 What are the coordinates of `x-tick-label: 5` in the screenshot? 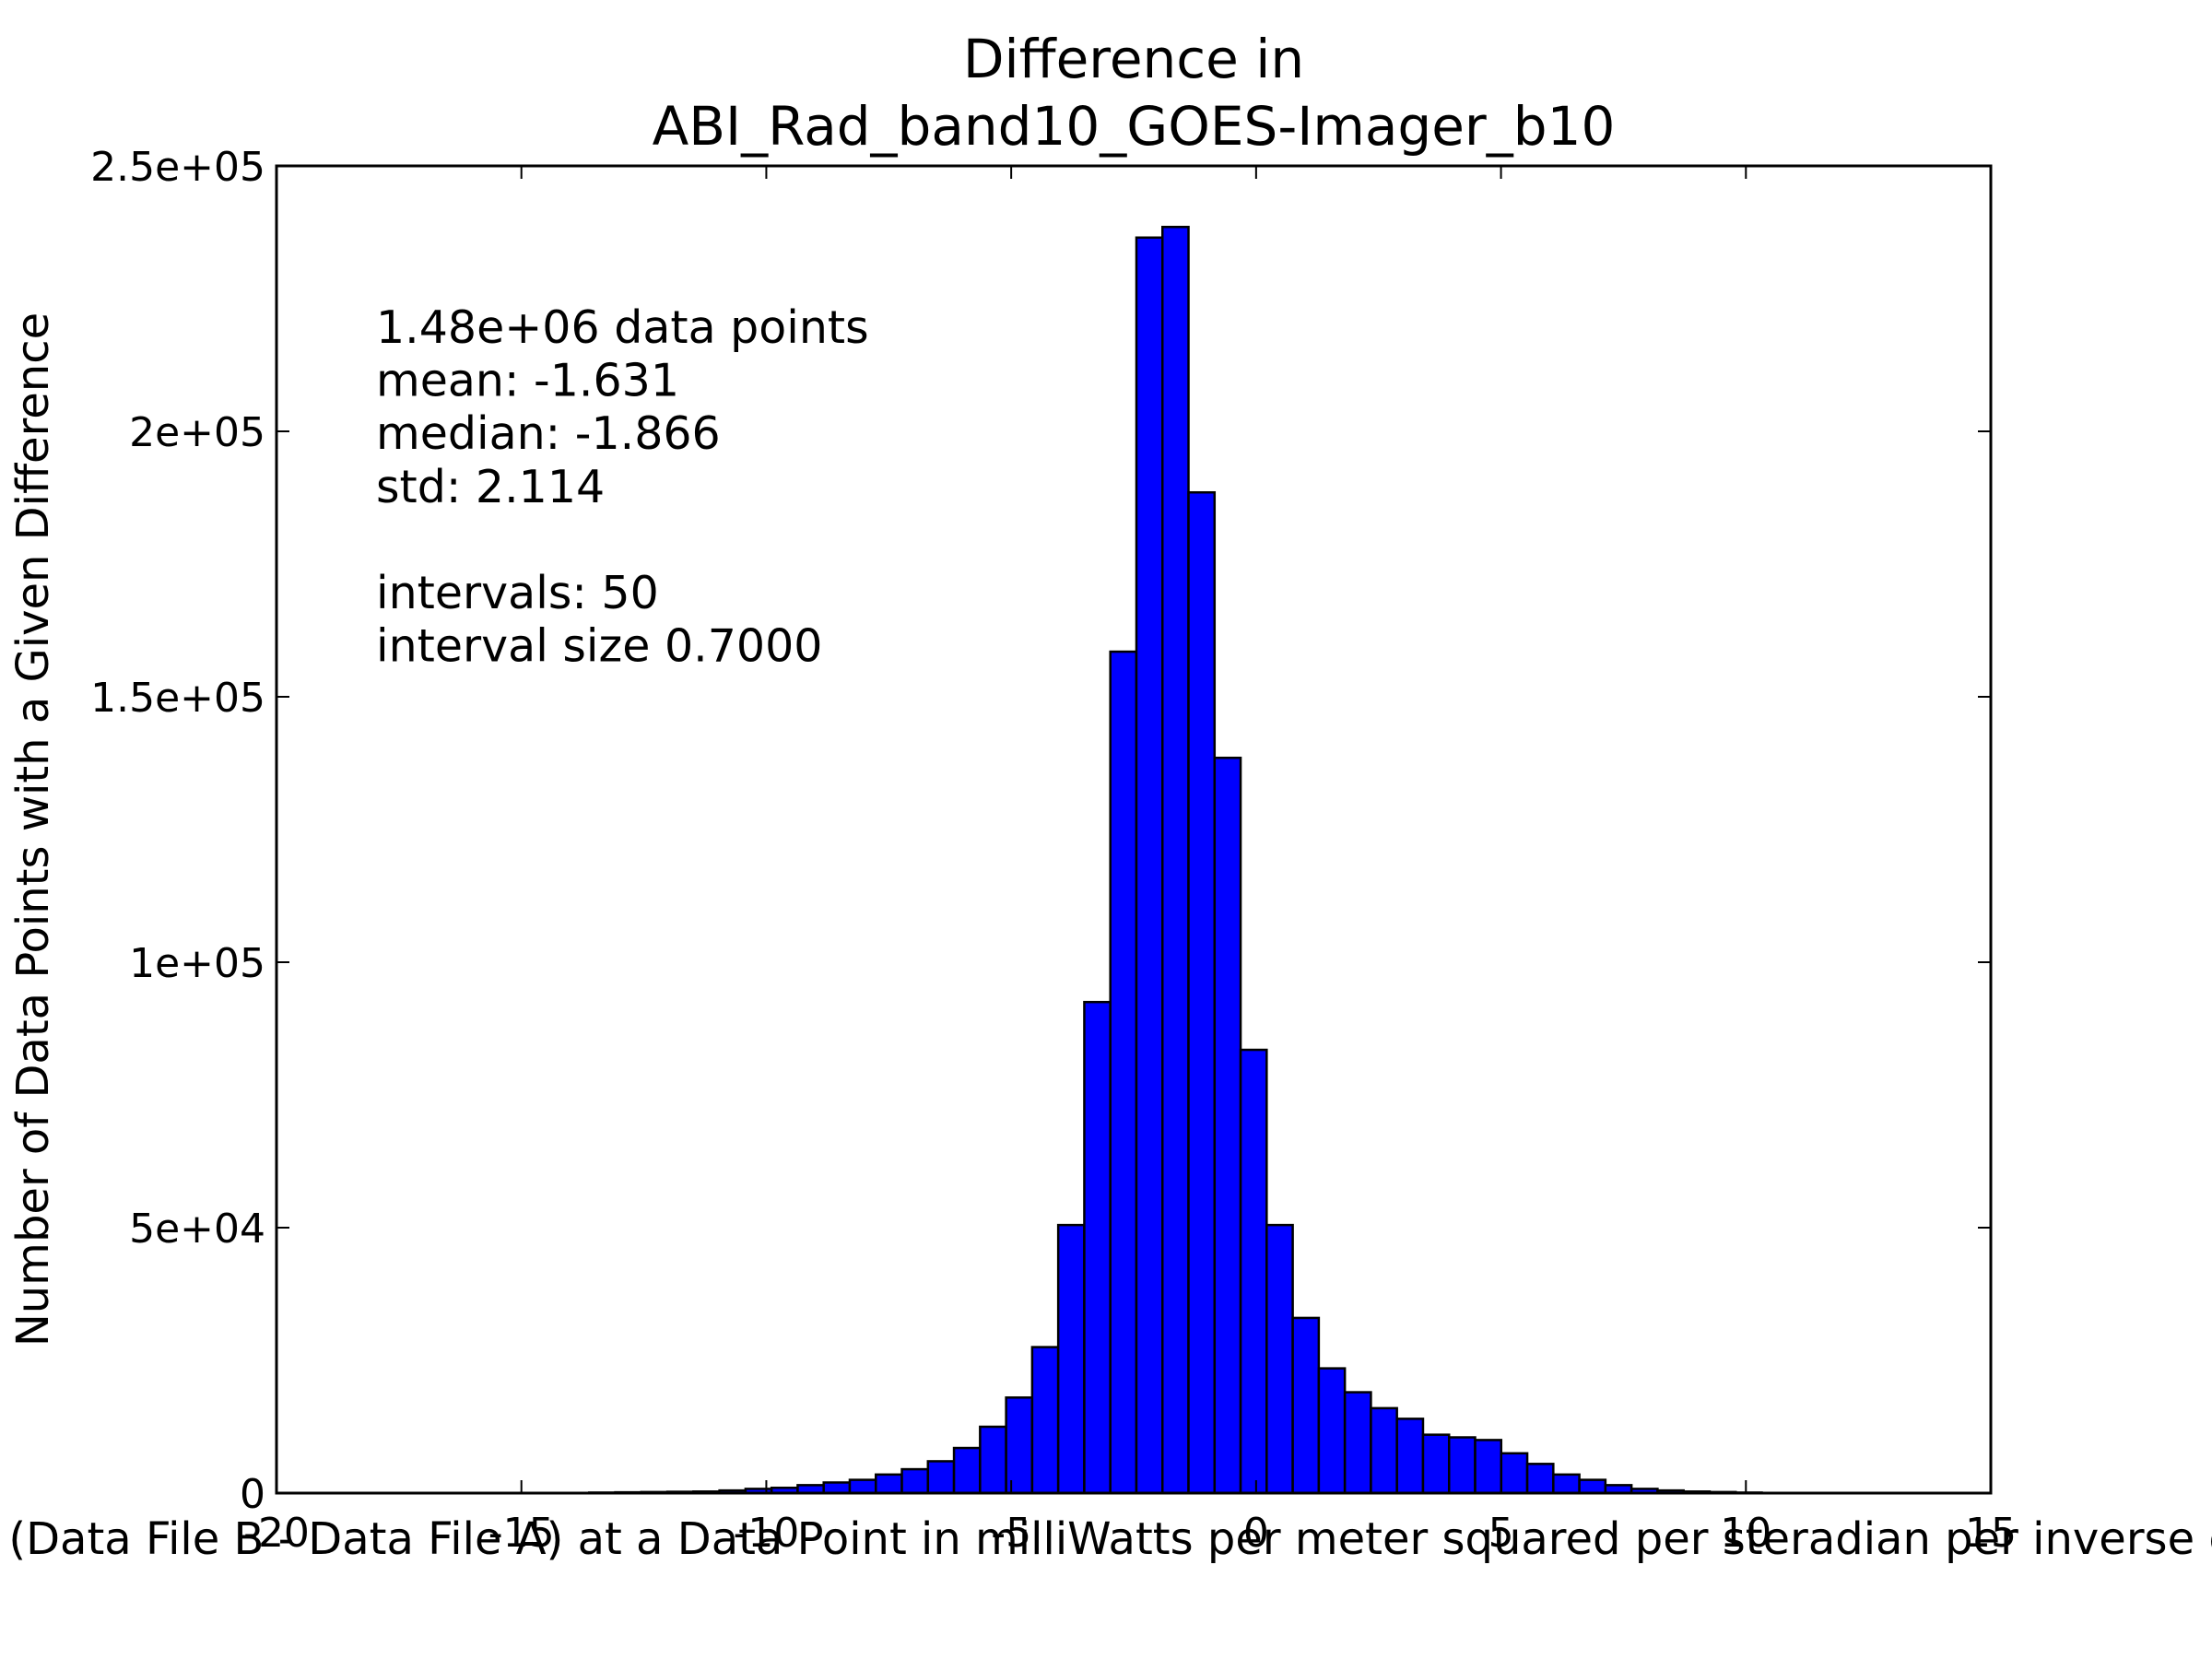 It's located at (1501, 1533).